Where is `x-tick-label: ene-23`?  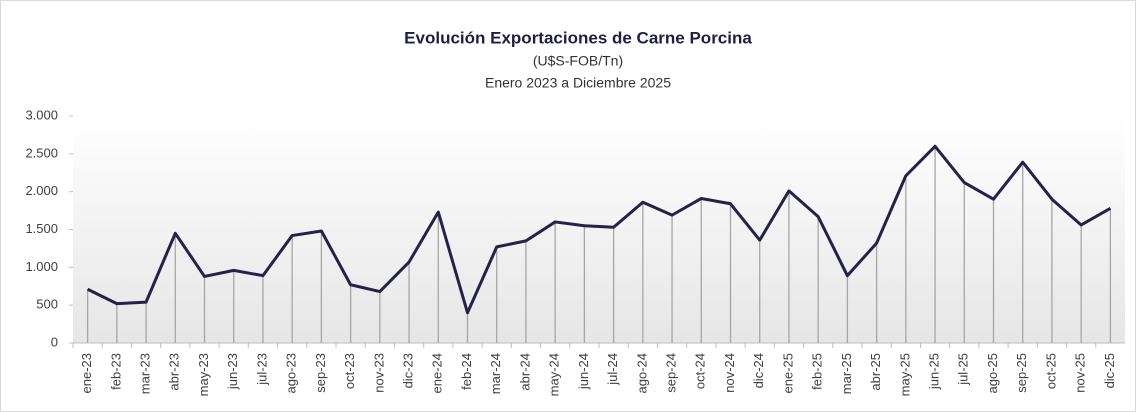
x-tick-label: ene-23 is located at coordinates (86, 373).